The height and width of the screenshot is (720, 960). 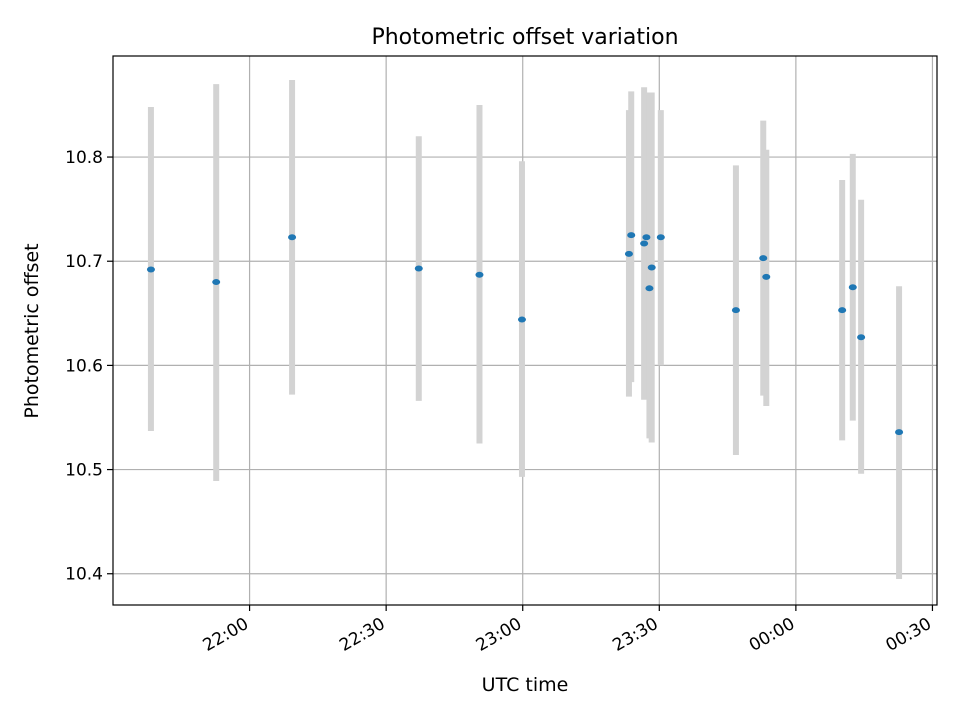 I want to click on y-tick-label: 10.8, so click(x=84, y=158).